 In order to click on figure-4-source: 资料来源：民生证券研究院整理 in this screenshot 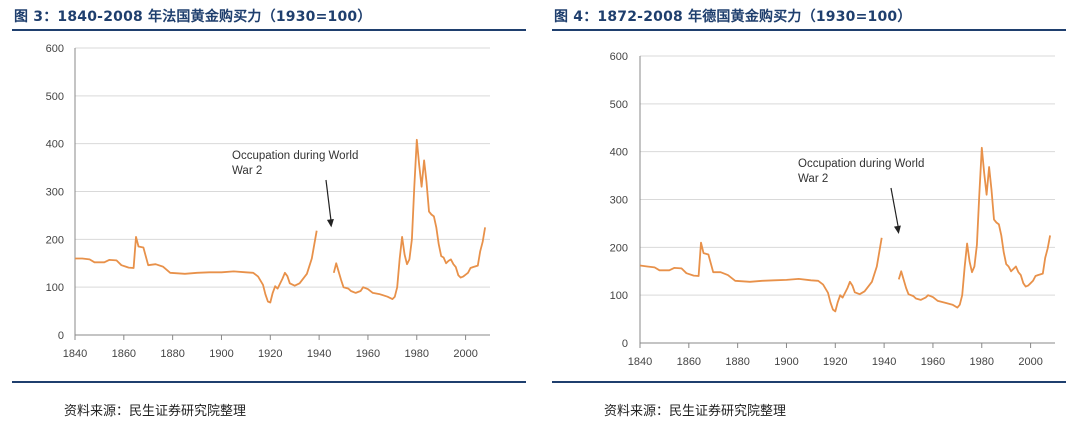, I will do `click(695, 411)`.